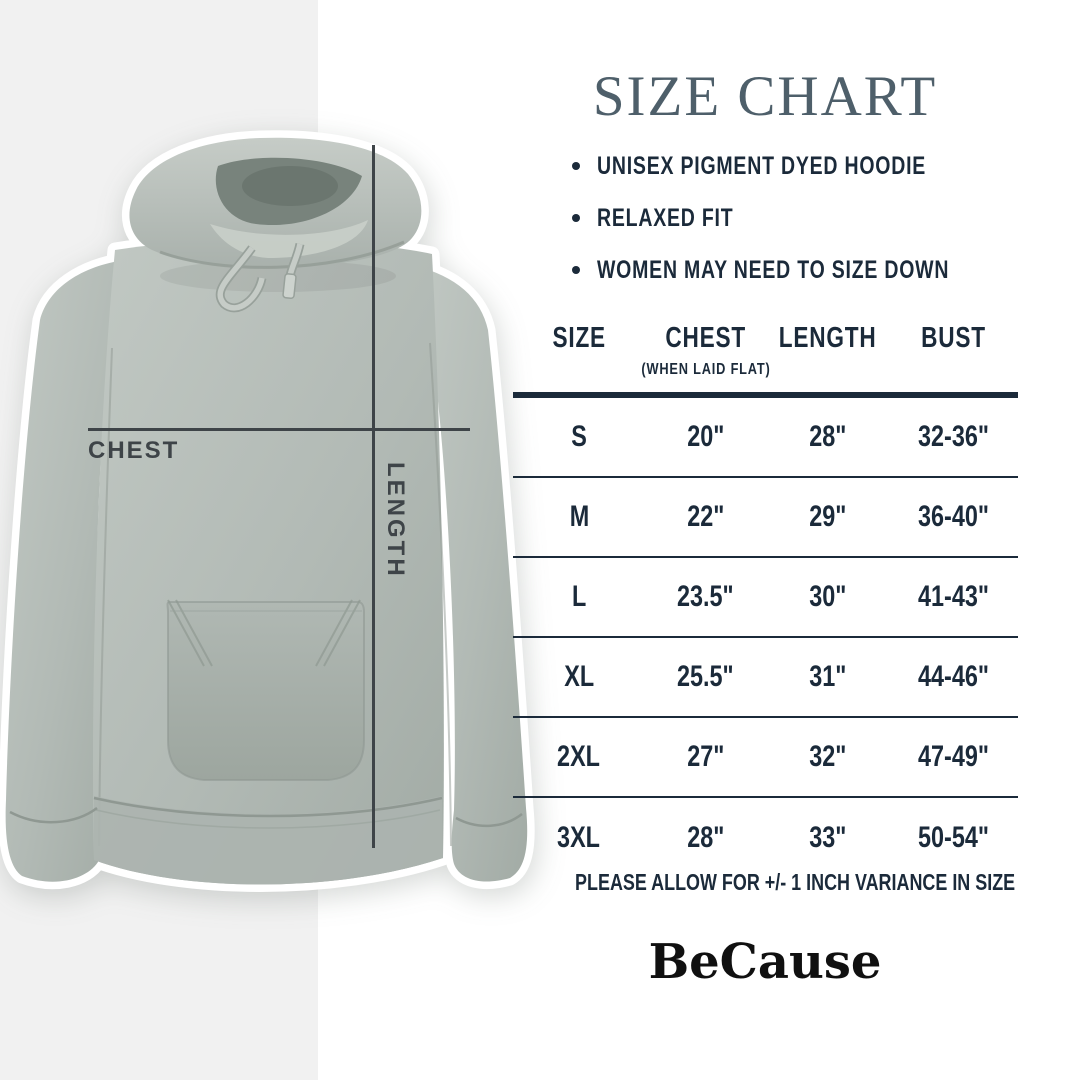 The image size is (1080, 1080). What do you see at coordinates (705, 516) in the screenshot?
I see `cell-chest: 22"` at bounding box center [705, 516].